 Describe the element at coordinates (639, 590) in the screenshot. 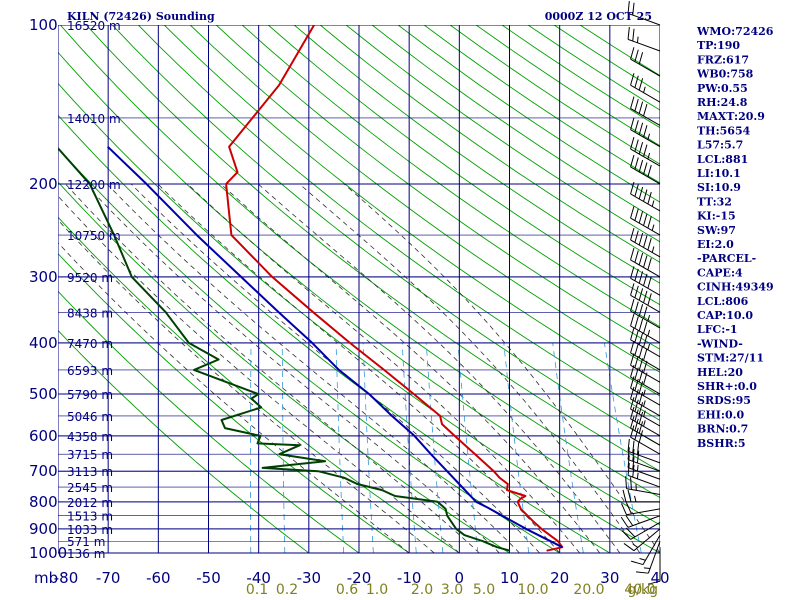

I see `mixing-ratio-tick-label: 40.0` at that location.